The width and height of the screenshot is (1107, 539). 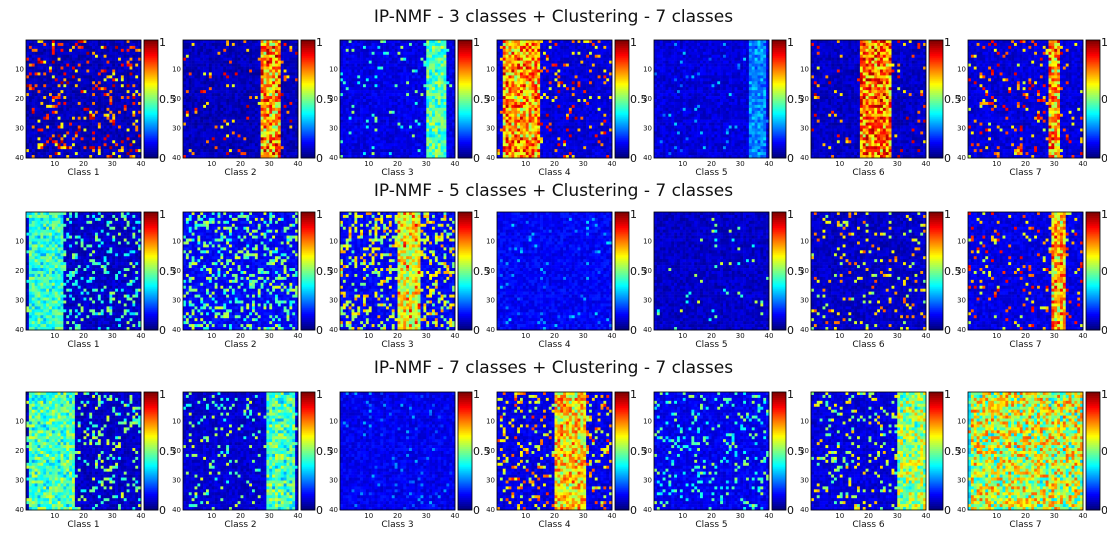 What do you see at coordinates (83, 173) in the screenshot?
I see `panel-class-label: Class 1` at bounding box center [83, 173].